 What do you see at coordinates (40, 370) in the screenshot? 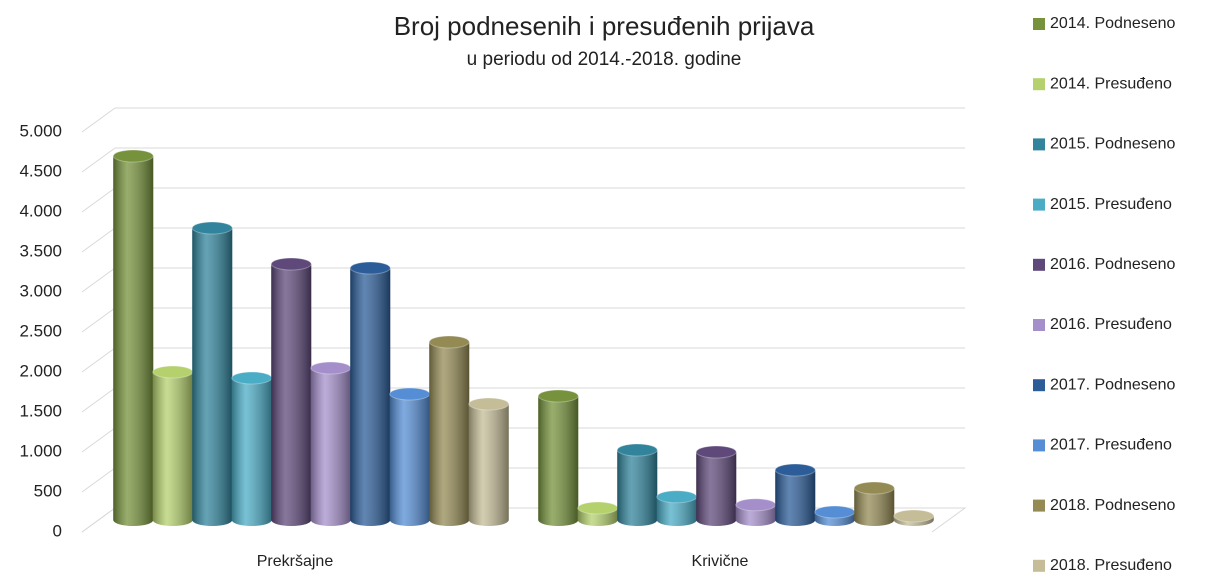
I see `y-tick-label: 2.000` at bounding box center [40, 370].